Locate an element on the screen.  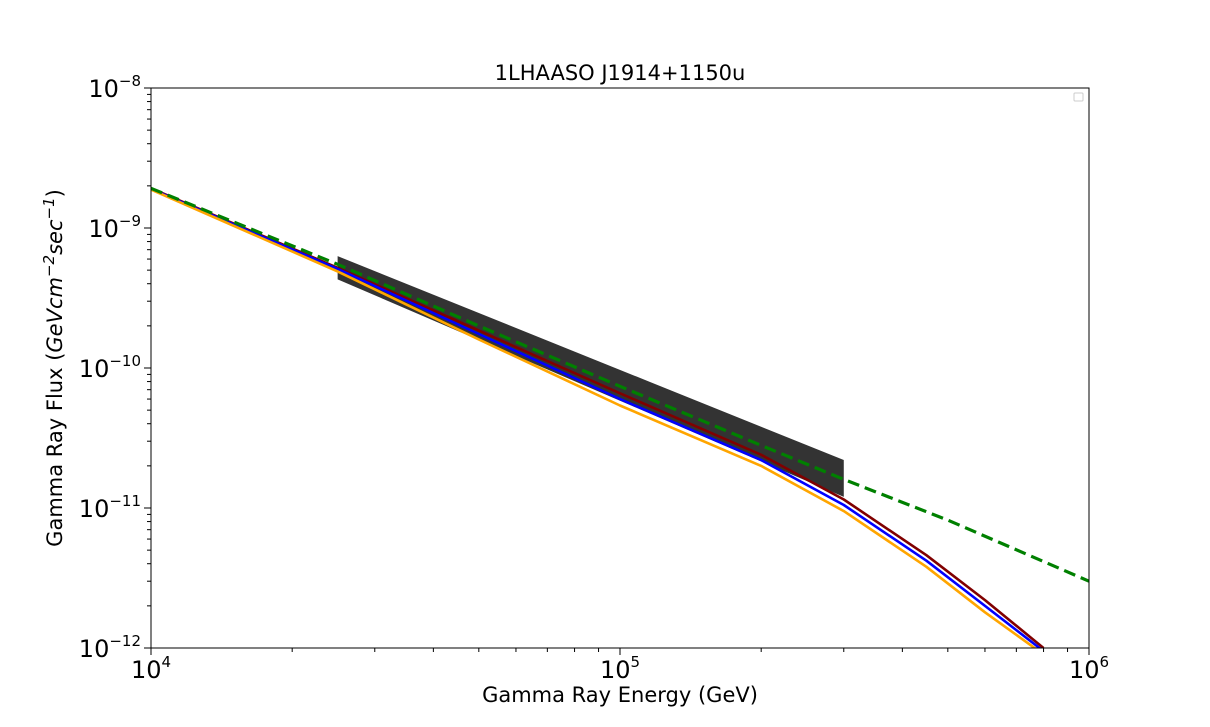
y-axis-label-exp1: −2 is located at coordinates (49, 266).